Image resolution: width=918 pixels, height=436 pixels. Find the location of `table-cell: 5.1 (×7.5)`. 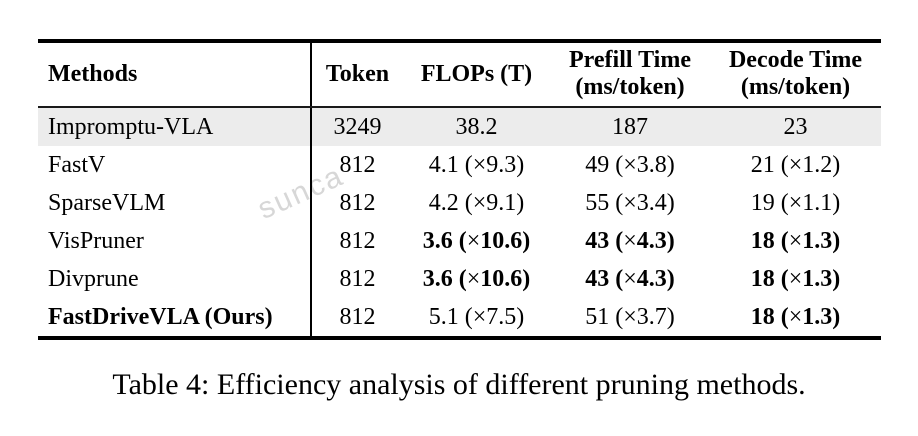

table-cell: 5.1 (×7.5) is located at coordinates (476, 316).